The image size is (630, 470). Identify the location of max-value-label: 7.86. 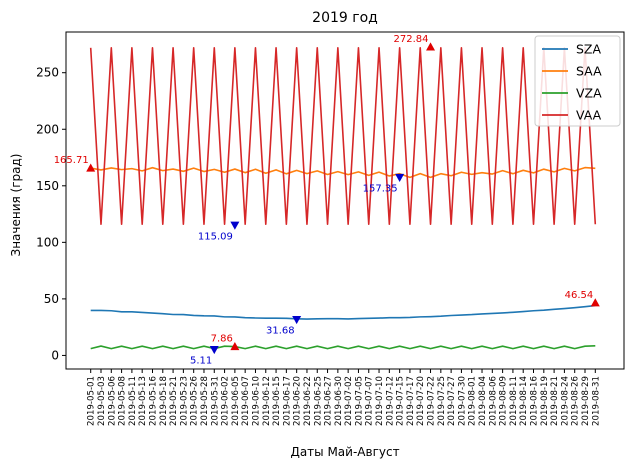
(222, 339).